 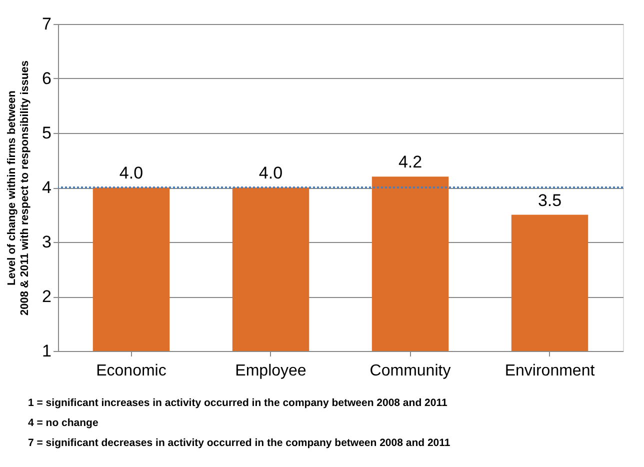 What do you see at coordinates (239, 443) in the screenshot?
I see `text: 7 = significant decreases in activity occurred in the company between 2008 and 2011` at bounding box center [239, 443].